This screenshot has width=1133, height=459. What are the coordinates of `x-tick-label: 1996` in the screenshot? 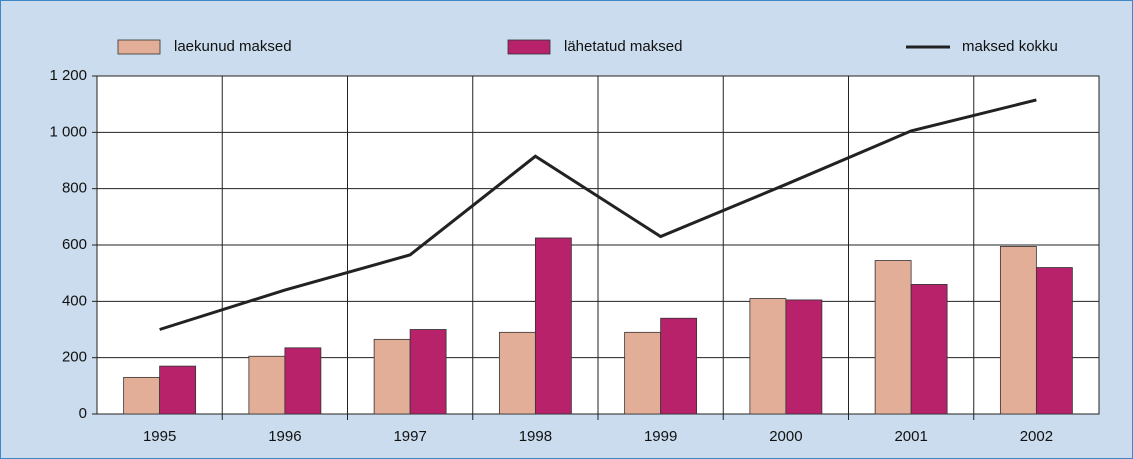 It's located at (284, 436).